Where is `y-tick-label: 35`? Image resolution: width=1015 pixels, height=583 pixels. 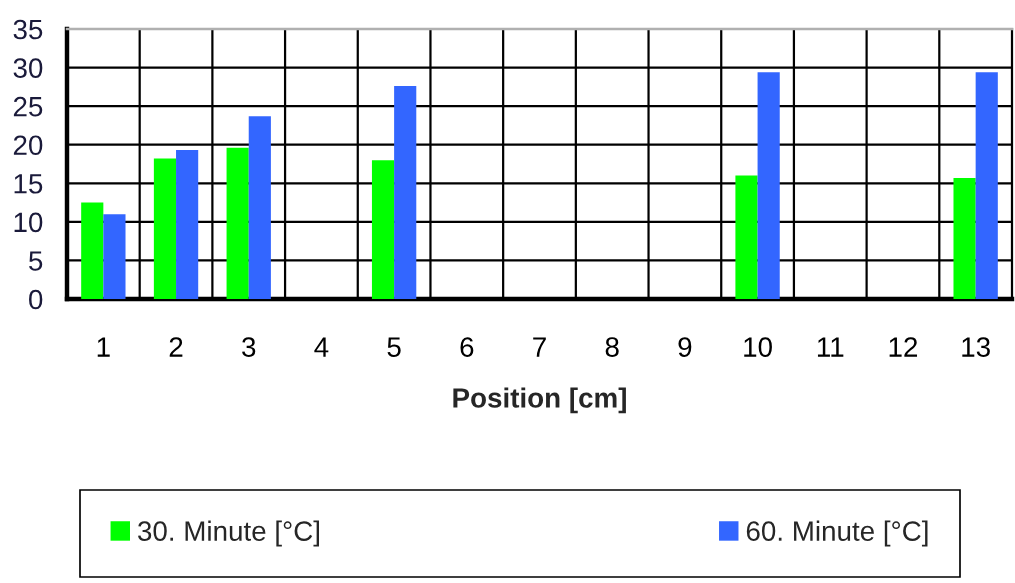
y-tick-label: 35 is located at coordinates (28, 29).